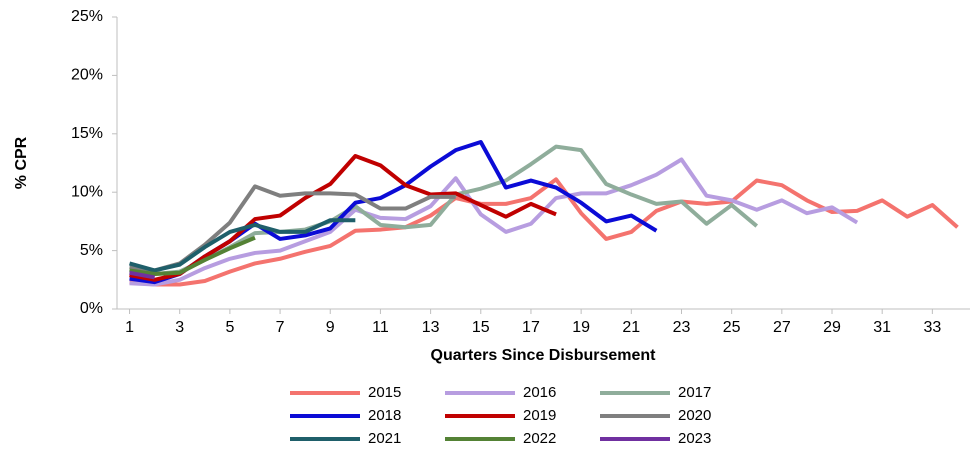  I want to click on legend-label: 2020, so click(694, 415).